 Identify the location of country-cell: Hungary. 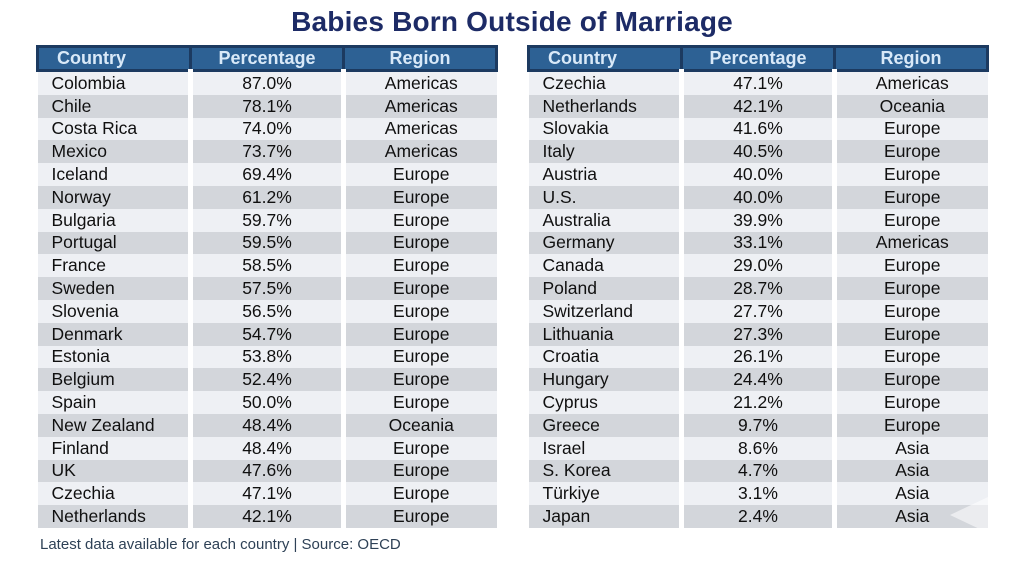
(606, 380).